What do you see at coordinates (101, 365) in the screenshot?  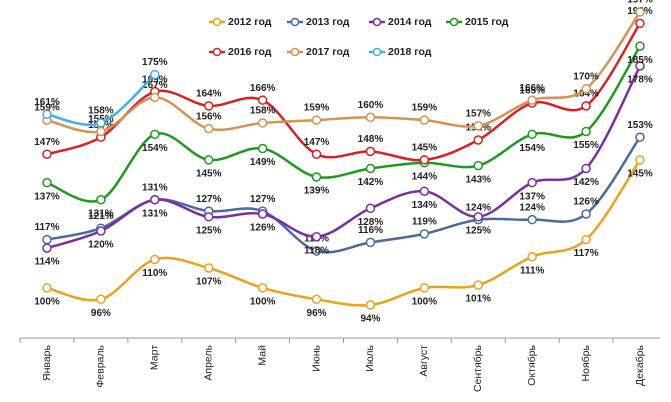 I see `x-tick-label: Февраль` at bounding box center [101, 365].